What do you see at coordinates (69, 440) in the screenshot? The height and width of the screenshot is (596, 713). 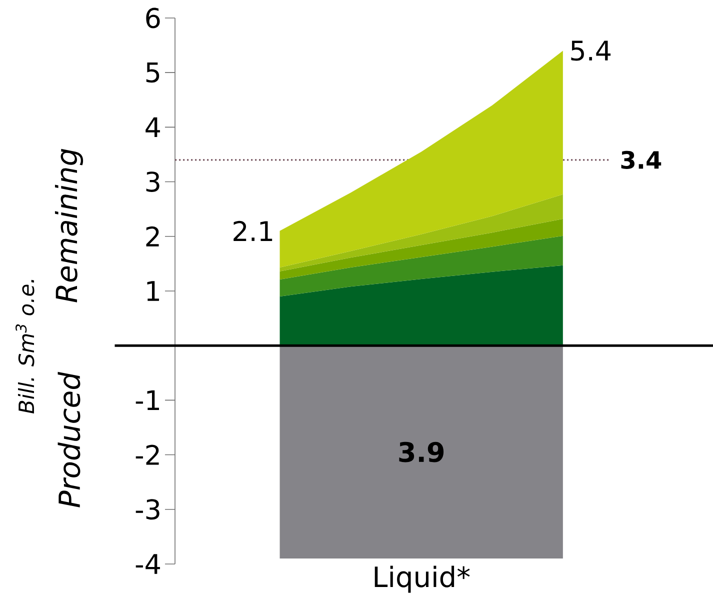 I see `text: Produced` at bounding box center [69, 440].